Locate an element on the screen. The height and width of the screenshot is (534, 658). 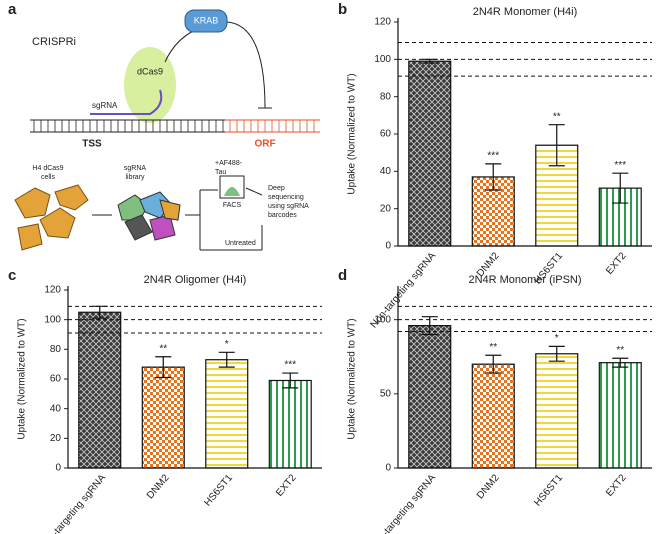
panel-label: b is located at coordinates (342, 9).